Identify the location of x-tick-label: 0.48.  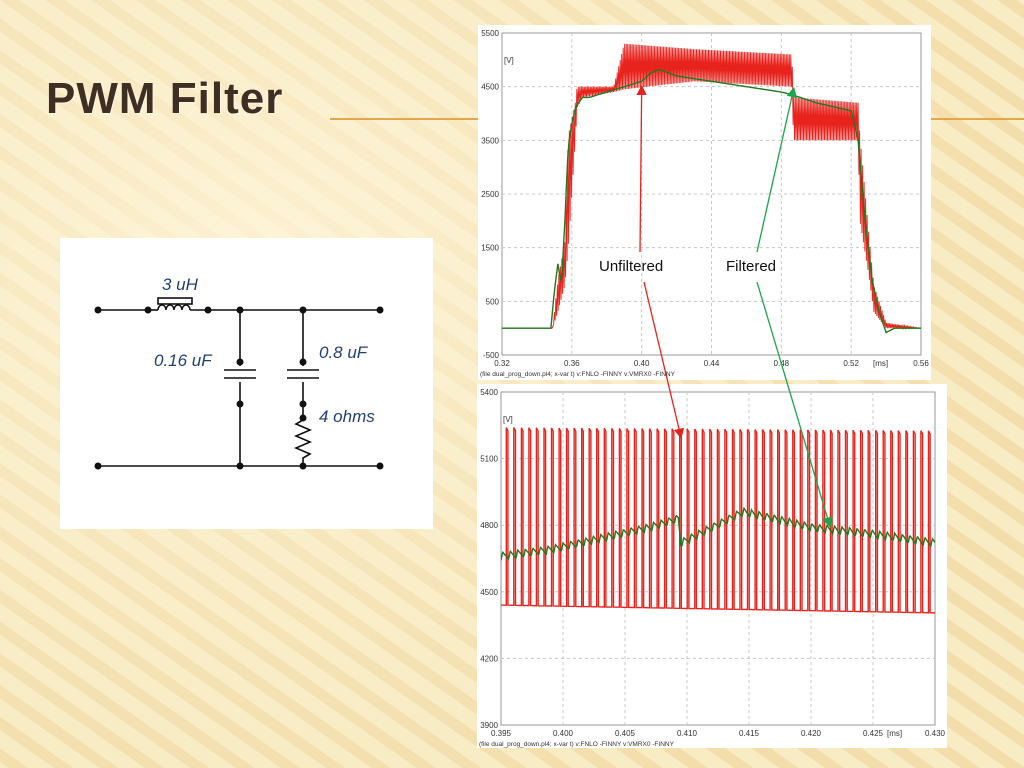
(782, 363).